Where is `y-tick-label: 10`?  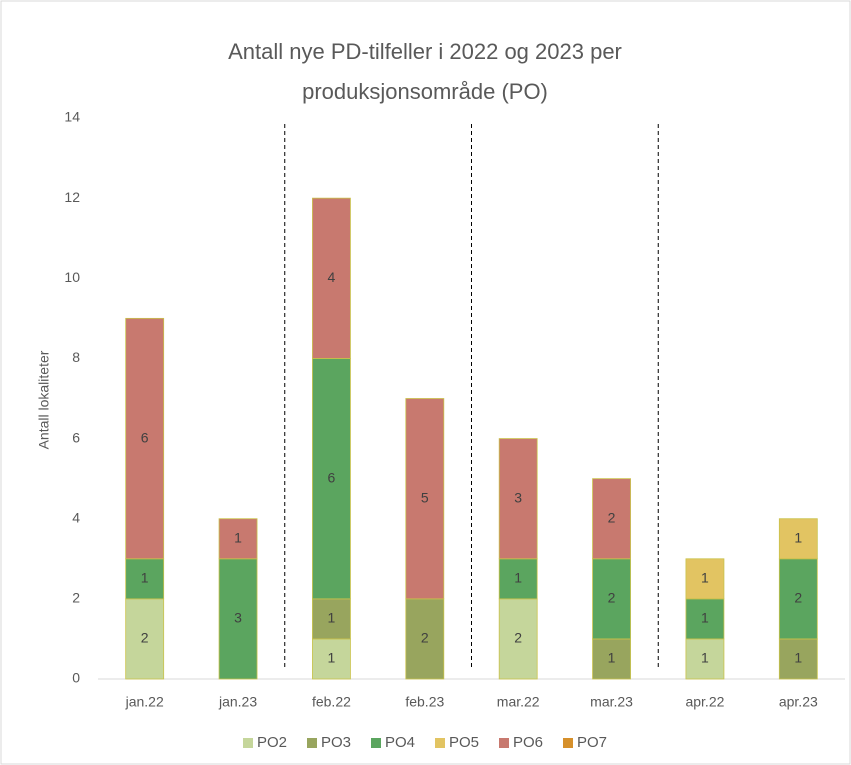
y-tick-label: 10 is located at coordinates (72, 277).